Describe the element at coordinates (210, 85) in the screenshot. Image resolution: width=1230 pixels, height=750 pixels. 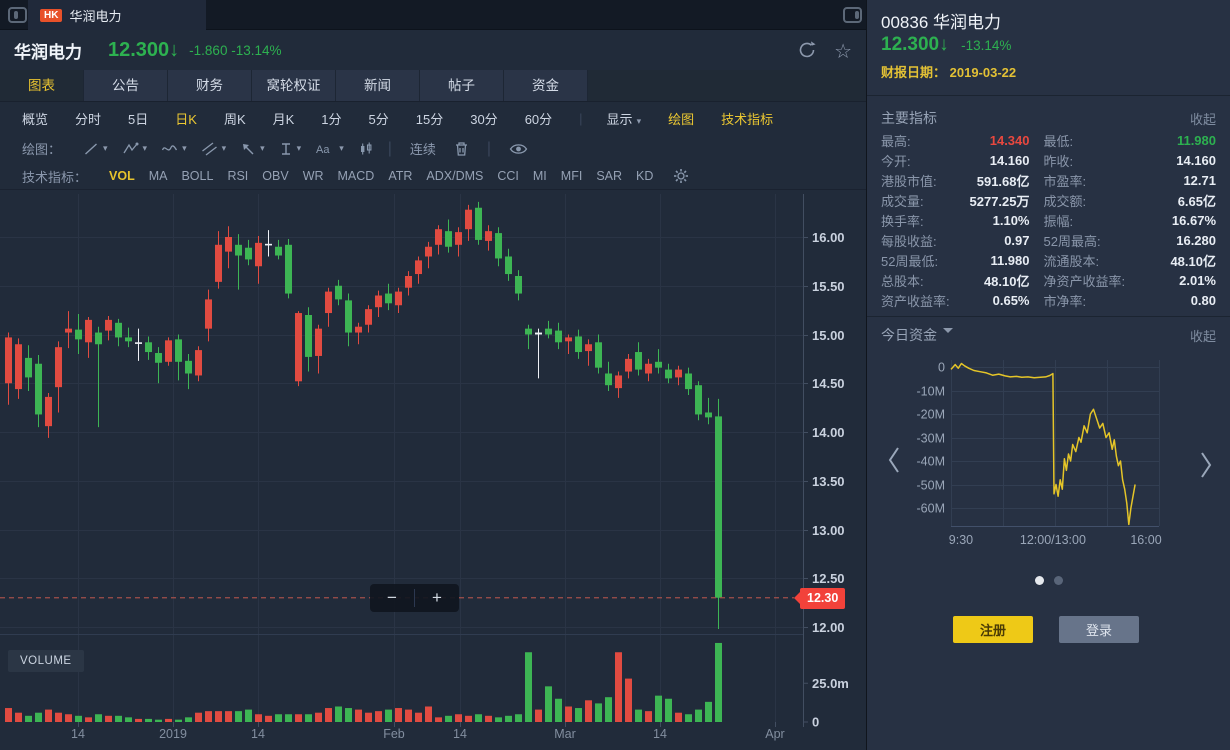
I see `tab-财务: 财务` at that location.